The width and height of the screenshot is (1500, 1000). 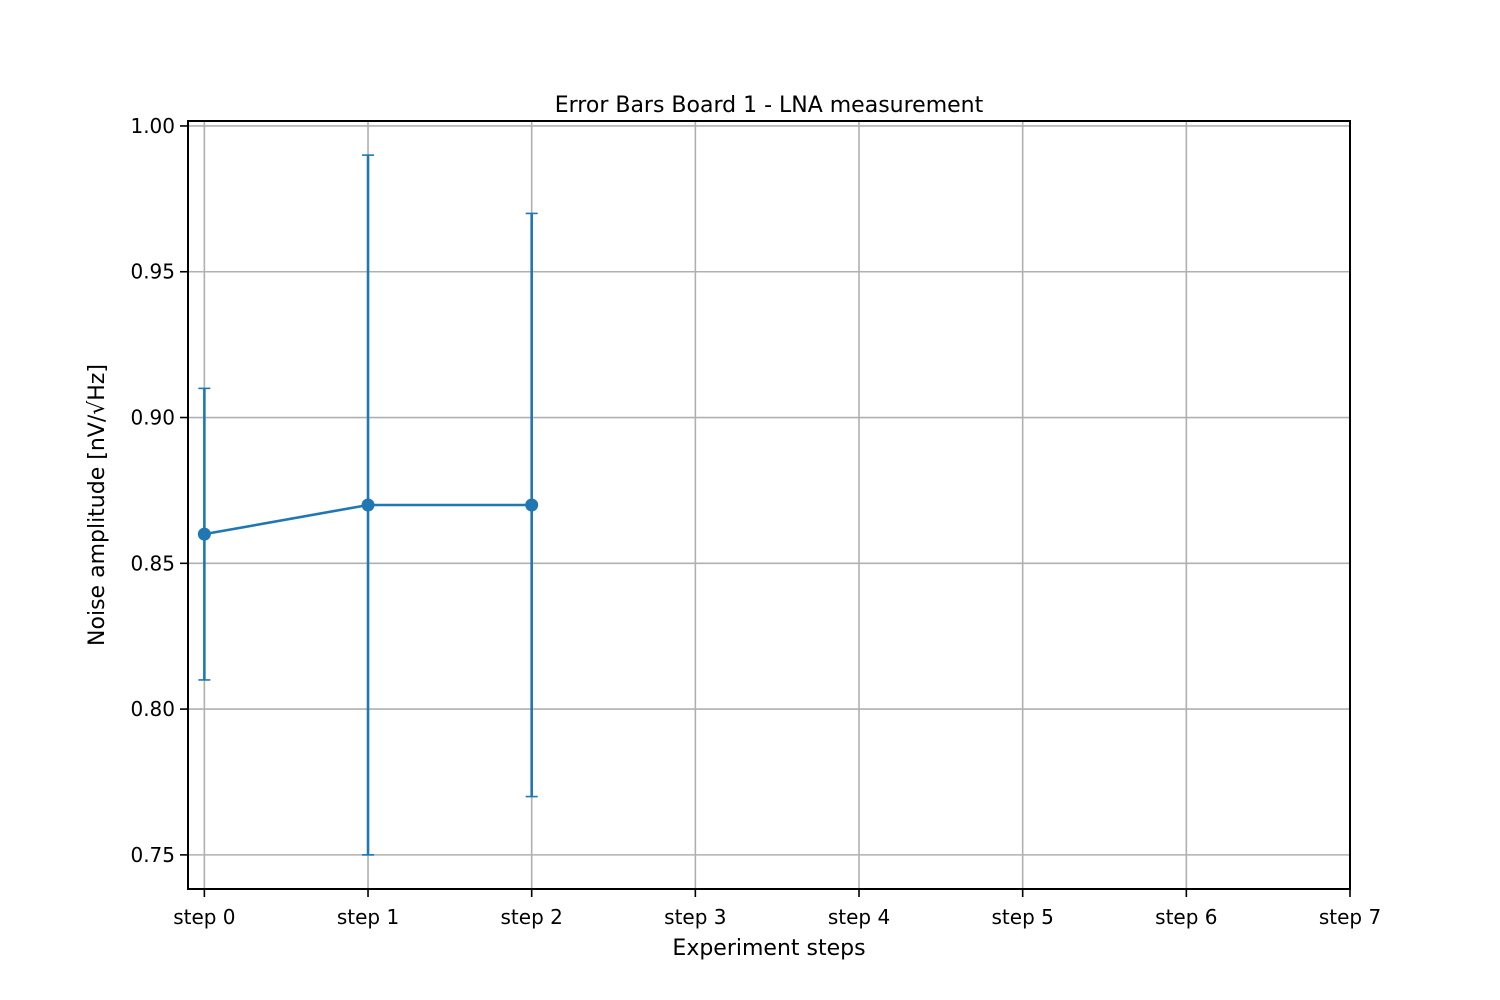 I want to click on x-tick-label: step 4, so click(x=859, y=917).